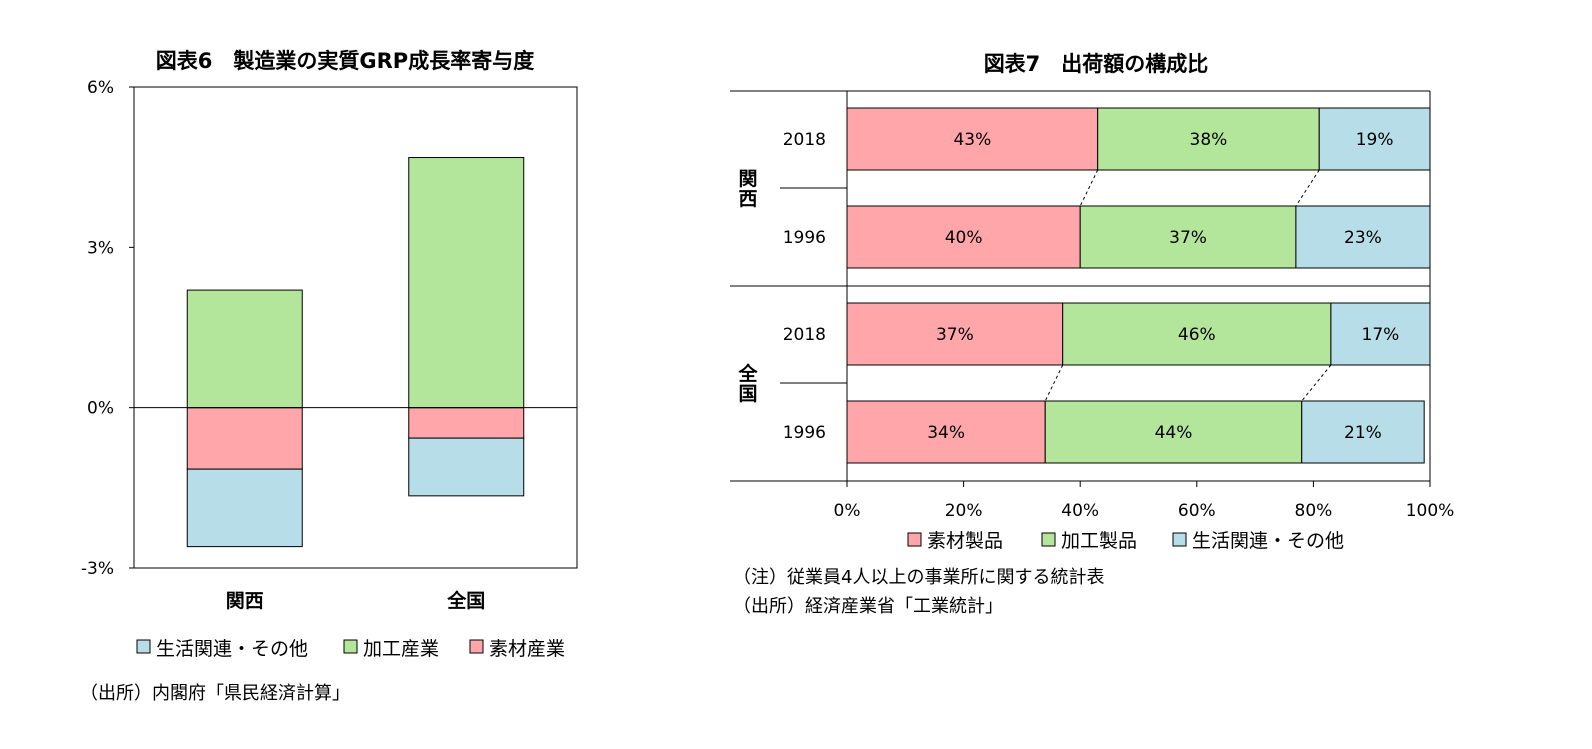 Image resolution: width=1592 pixels, height=749 pixels. What do you see at coordinates (747, 383) in the screenshot?
I see `figure7-group-label: 全国` at bounding box center [747, 383].